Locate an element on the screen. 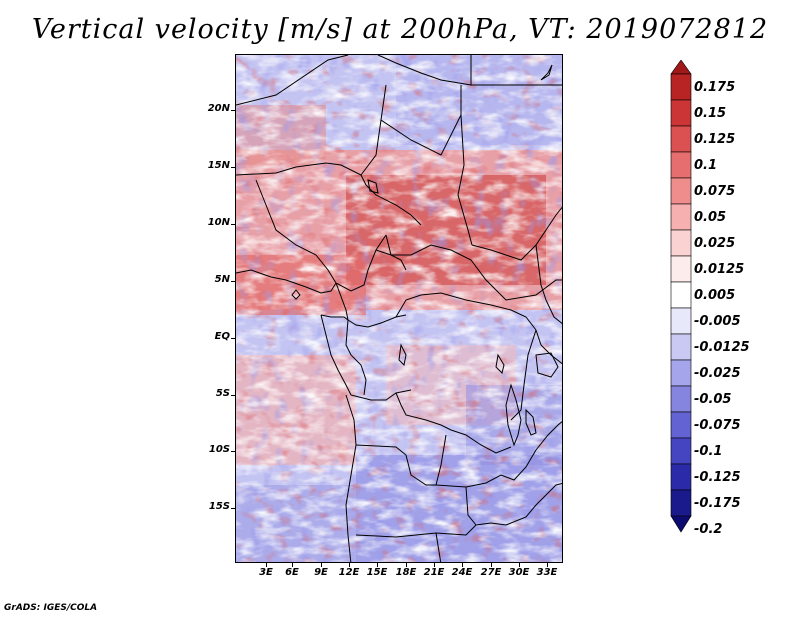 This screenshot has height=618, width=800. lat-label-5n: 5N is located at coordinates (222, 279).